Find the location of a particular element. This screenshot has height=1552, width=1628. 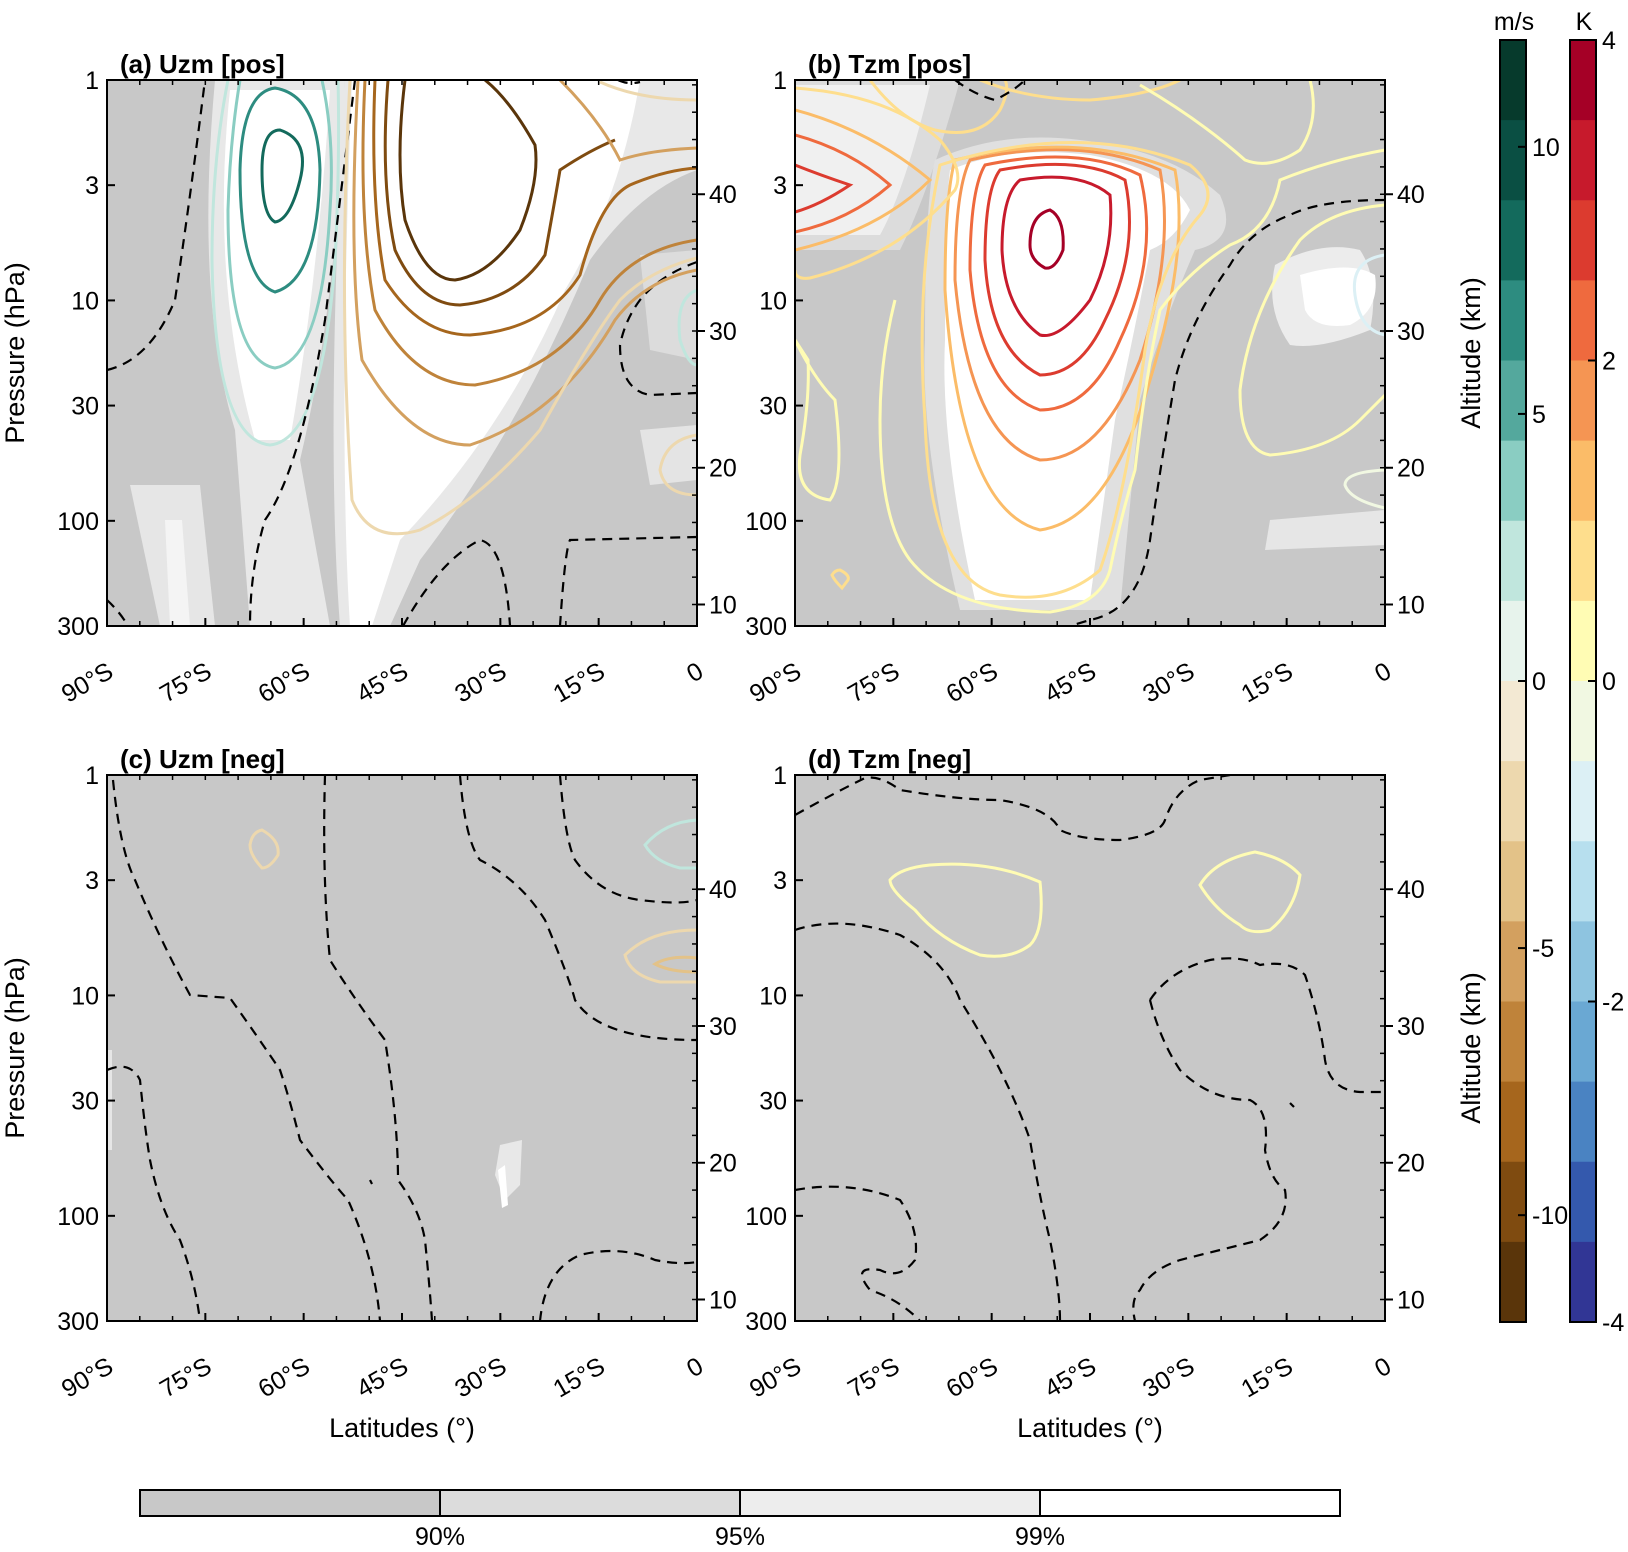

colorbar-significance-tick-label: 90% is located at coordinates (440, 1537).